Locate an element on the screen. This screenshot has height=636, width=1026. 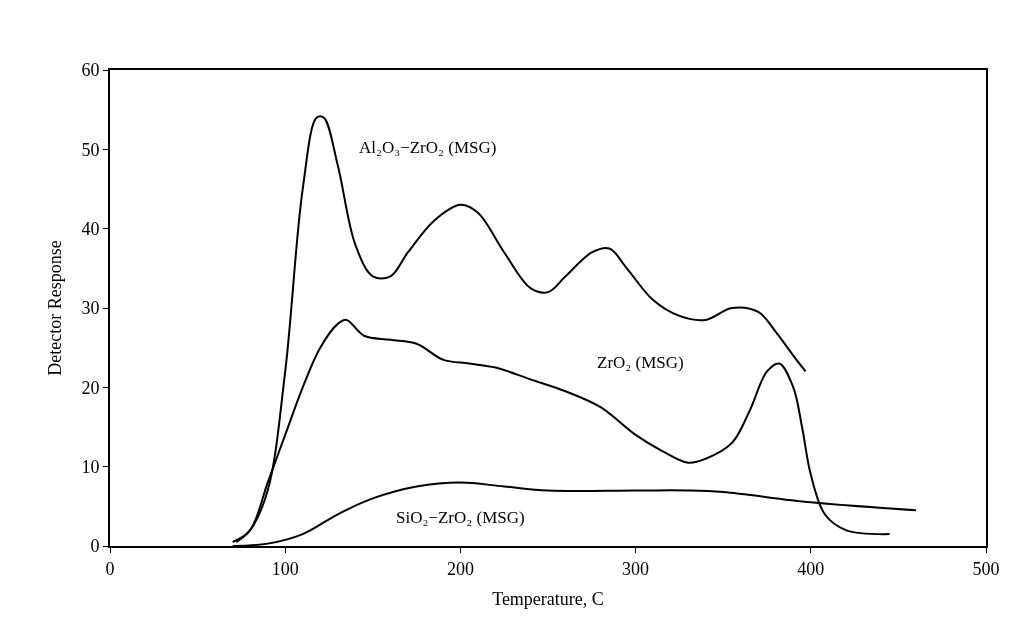
series-label: Al₂O₃−ZrO₂ (MSG) is located at coordinates (428, 147).